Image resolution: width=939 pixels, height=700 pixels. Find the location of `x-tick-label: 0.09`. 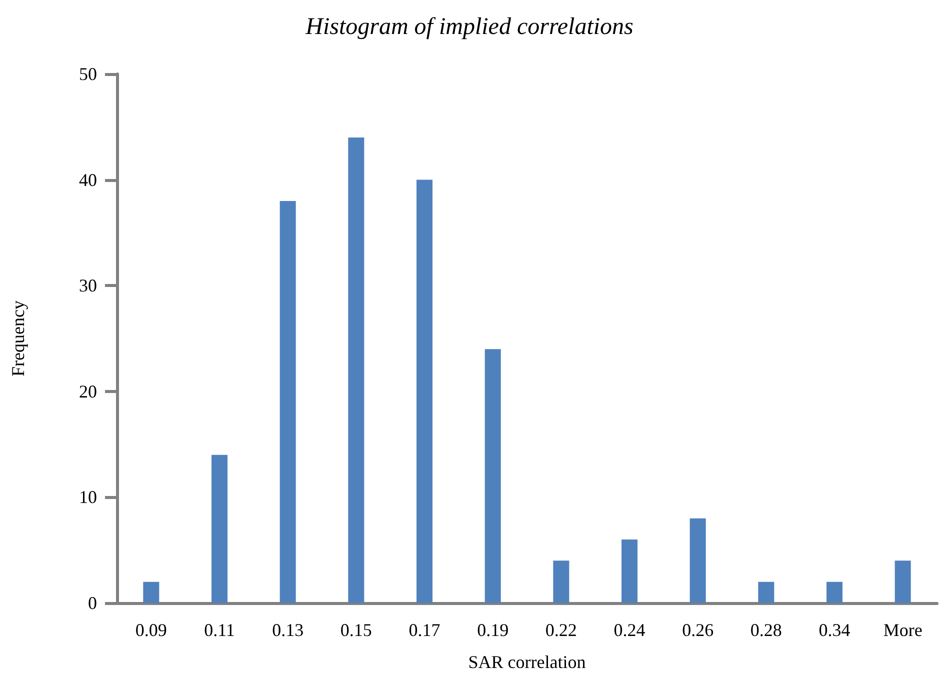

x-tick-label: 0.09 is located at coordinates (151, 630).